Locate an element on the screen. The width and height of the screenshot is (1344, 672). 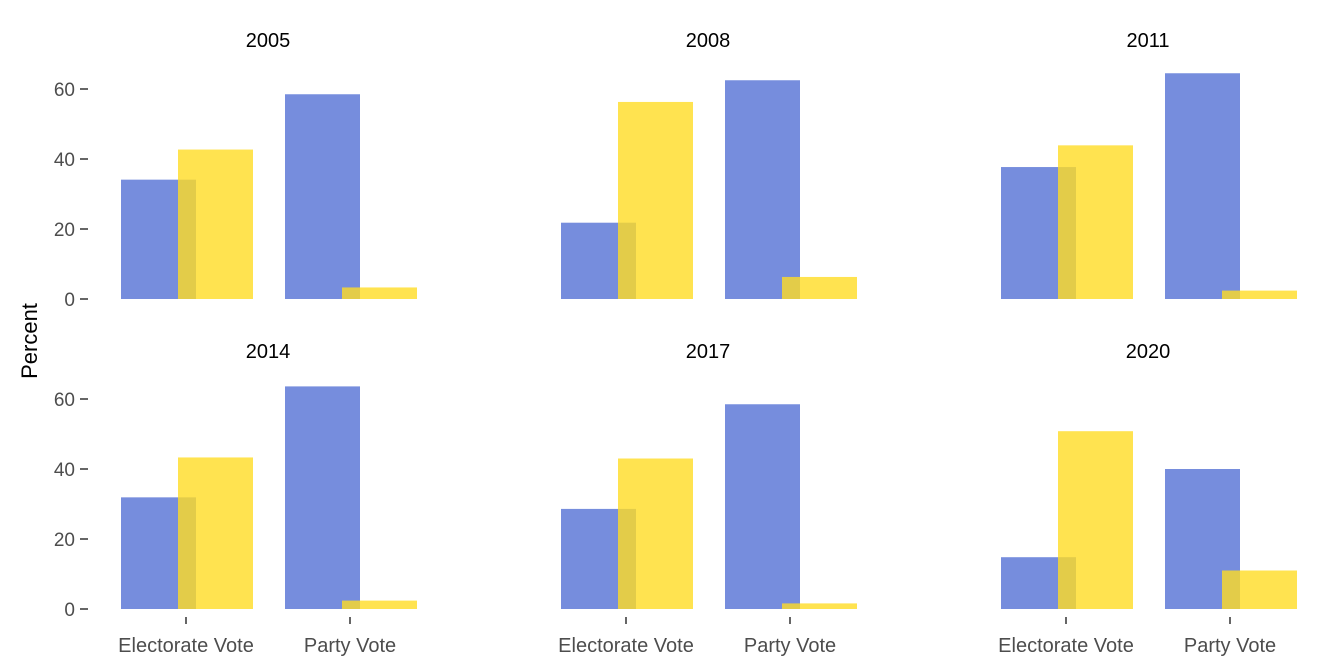
y-axis-label: Percent is located at coordinates (29, 341).